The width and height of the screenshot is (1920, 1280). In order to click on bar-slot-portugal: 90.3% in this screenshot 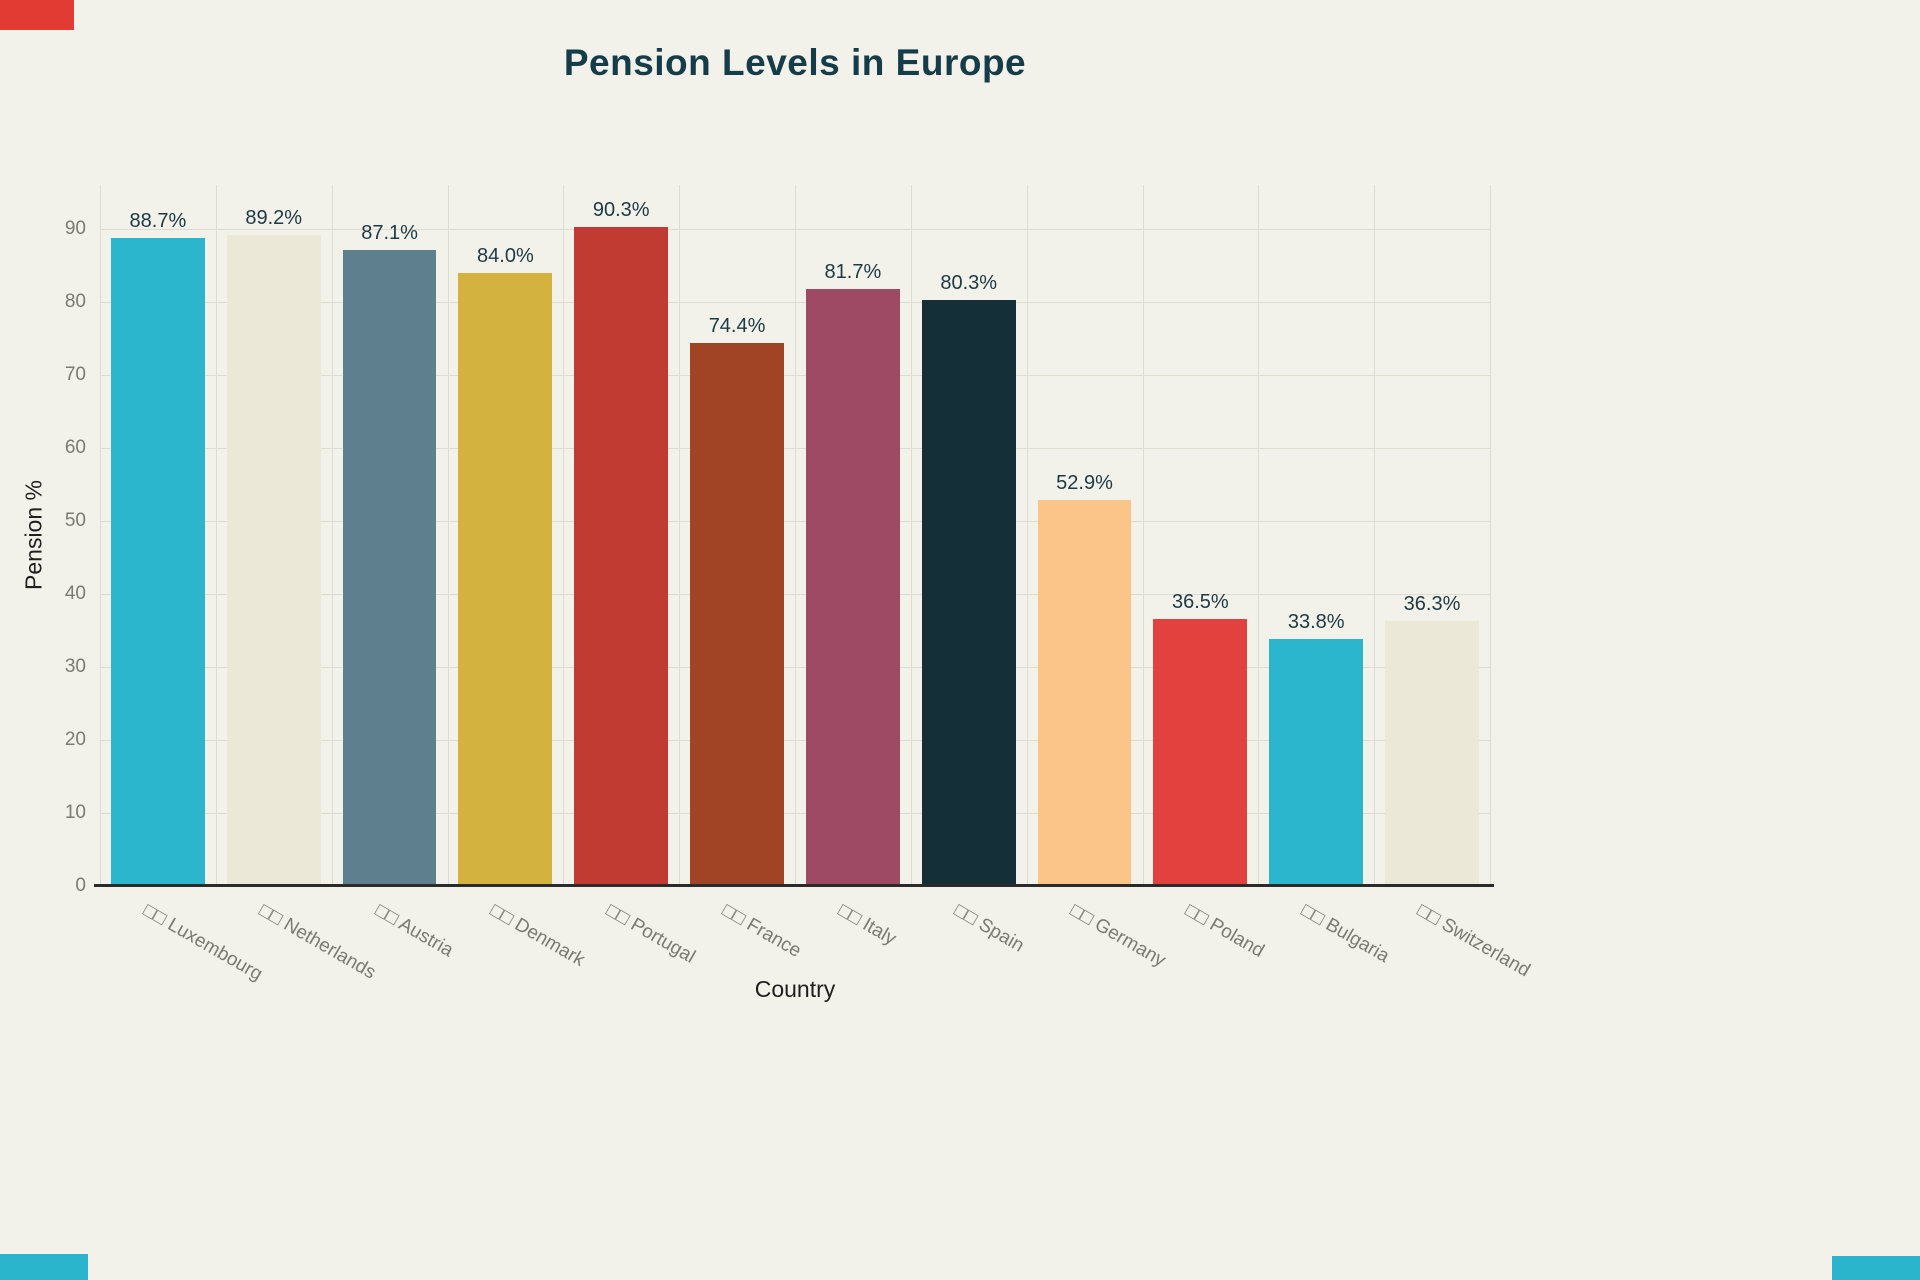, I will do `click(621, 535)`.